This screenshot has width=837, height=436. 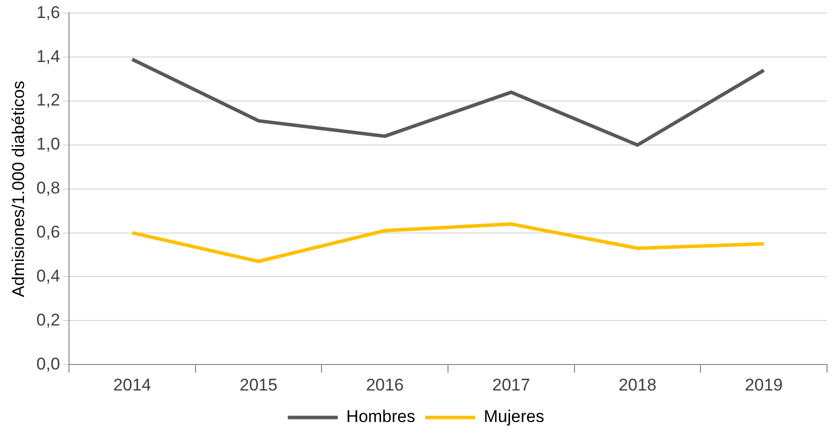 I want to click on y-tick-label: 0,4, so click(x=48, y=276).